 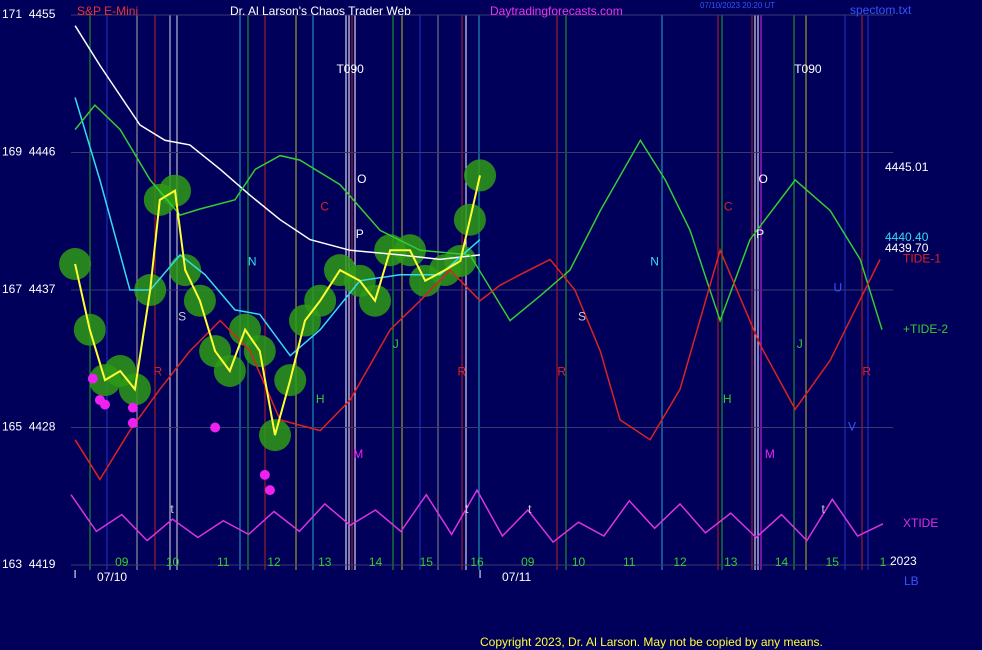 I want to click on file-name: spectom.txt, so click(x=881, y=10).